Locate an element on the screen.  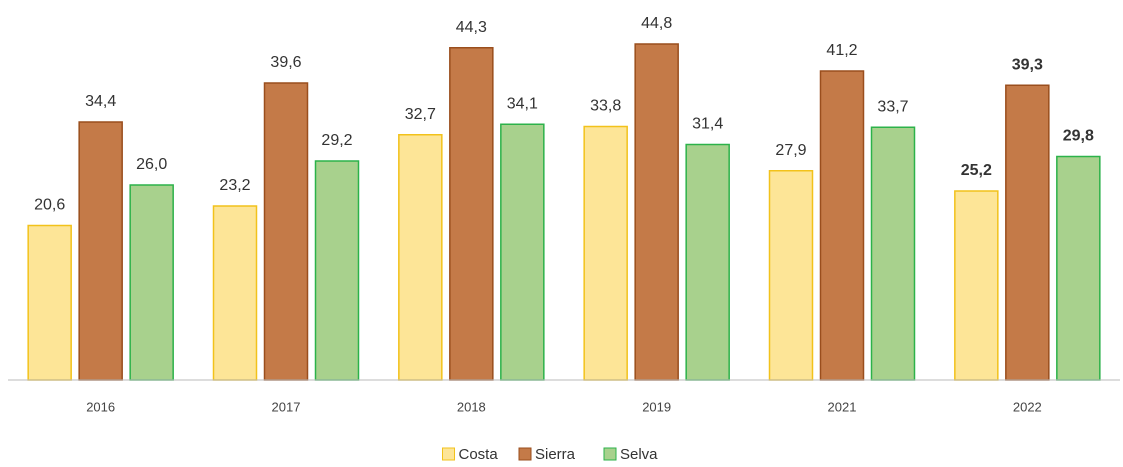
value-label: 31,4 is located at coordinates (707, 124).